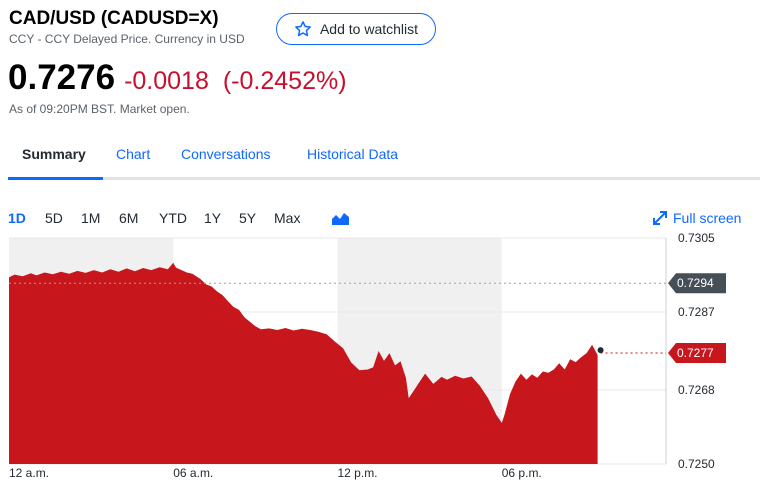 The height and width of the screenshot is (484, 760). I want to click on watchlist-label: Add to watchlist, so click(369, 29).